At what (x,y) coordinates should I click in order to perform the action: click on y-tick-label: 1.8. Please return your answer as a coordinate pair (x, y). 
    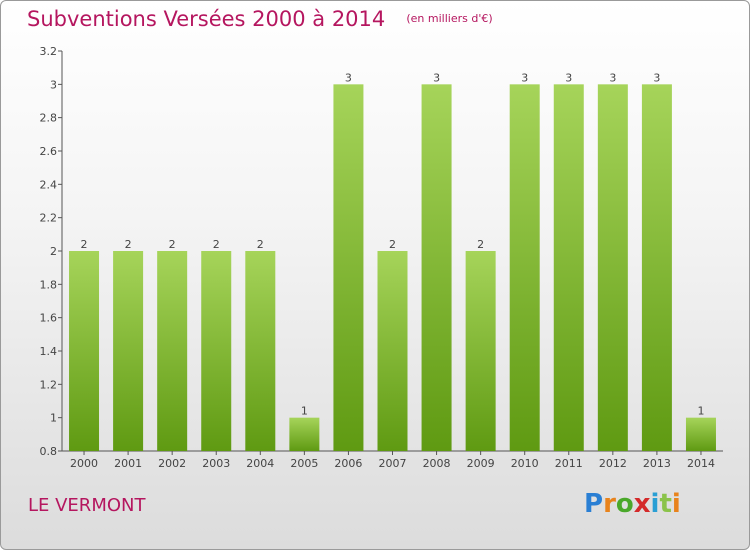
    Looking at the image, I should click on (49, 284).